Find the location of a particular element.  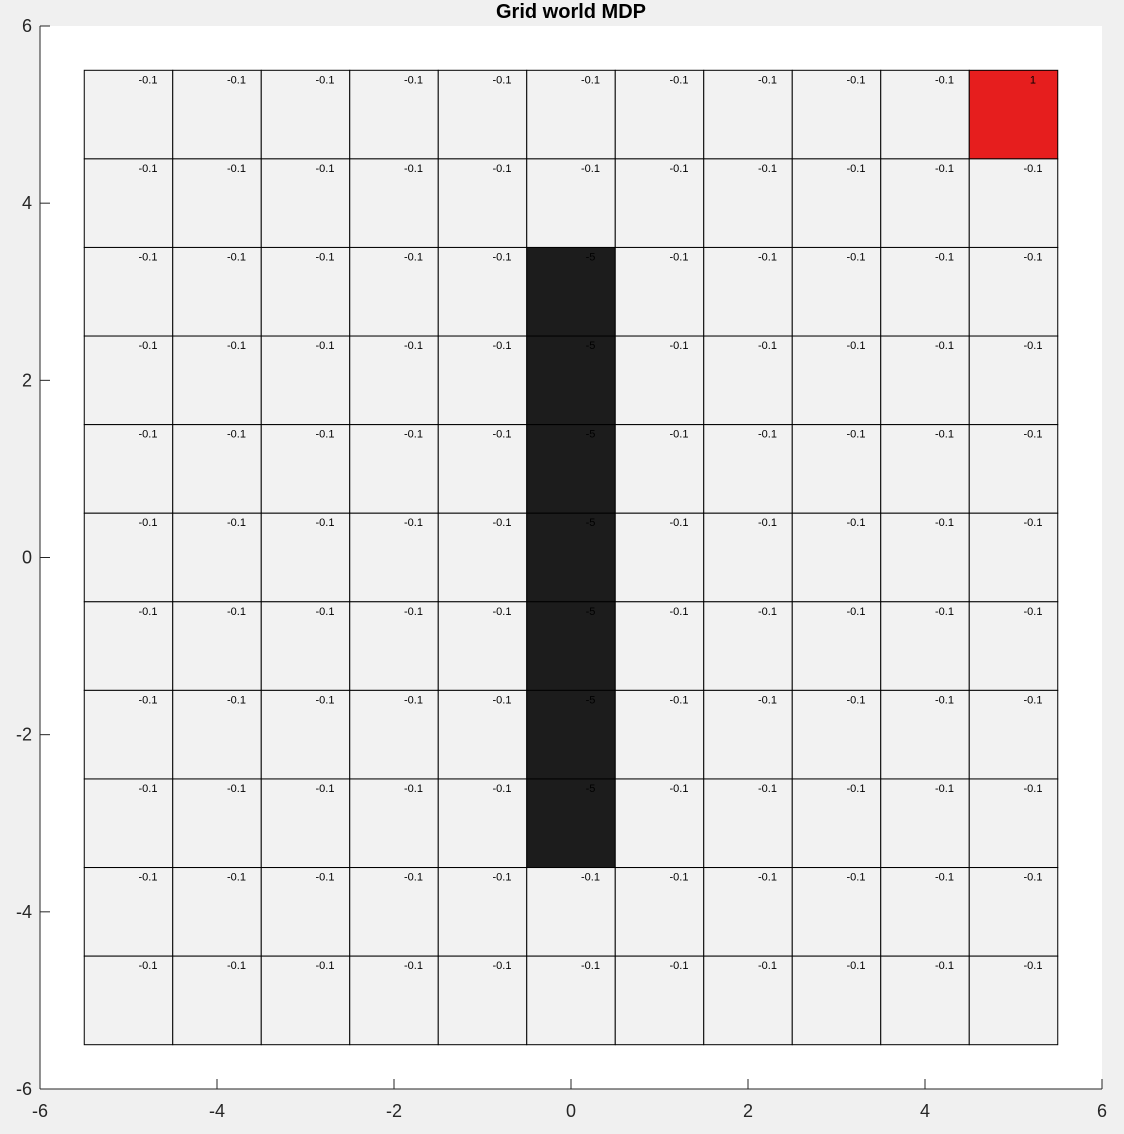

grid-cell-r9-c4 is located at coordinates (482, 912).